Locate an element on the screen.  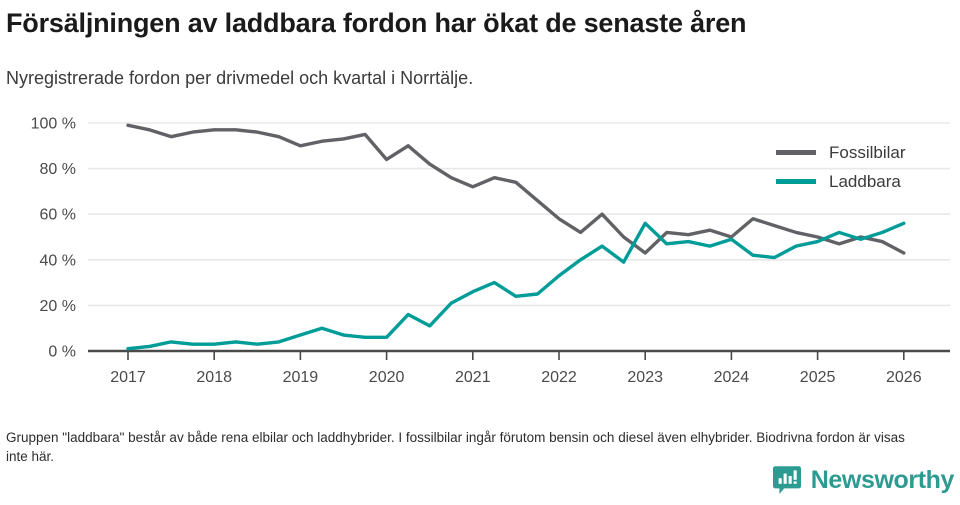
x-tick-label: 2023 is located at coordinates (645, 377).